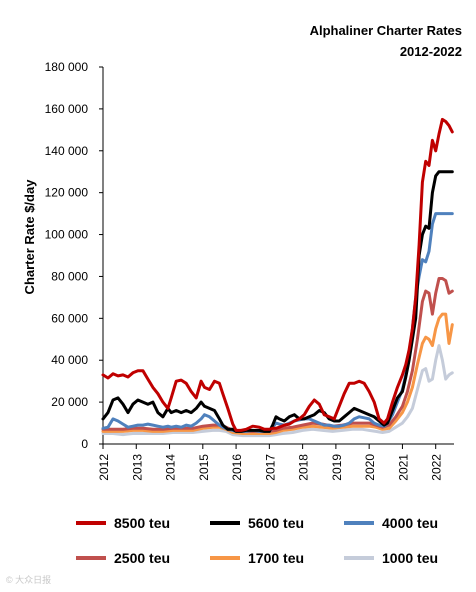 Image resolution: width=476 pixels, height=592 pixels. I want to click on legend-label: 1700 teu, so click(276, 558).